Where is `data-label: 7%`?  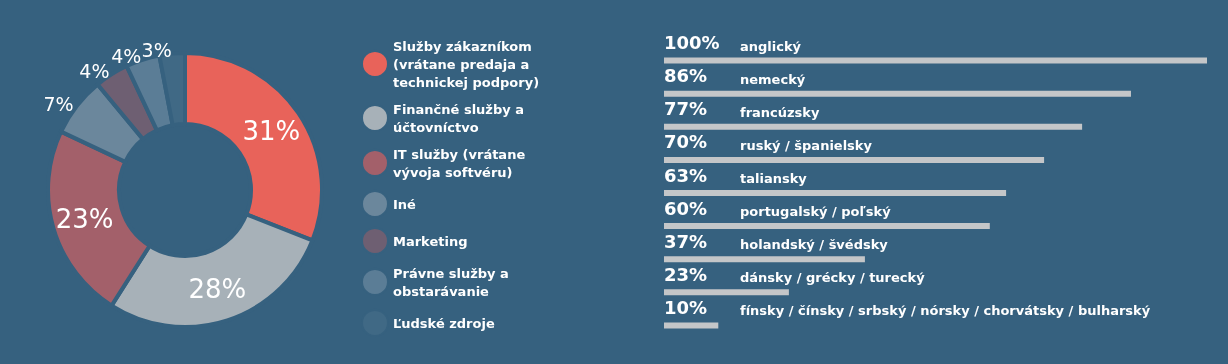 data-label: 7% is located at coordinates (58, 103).